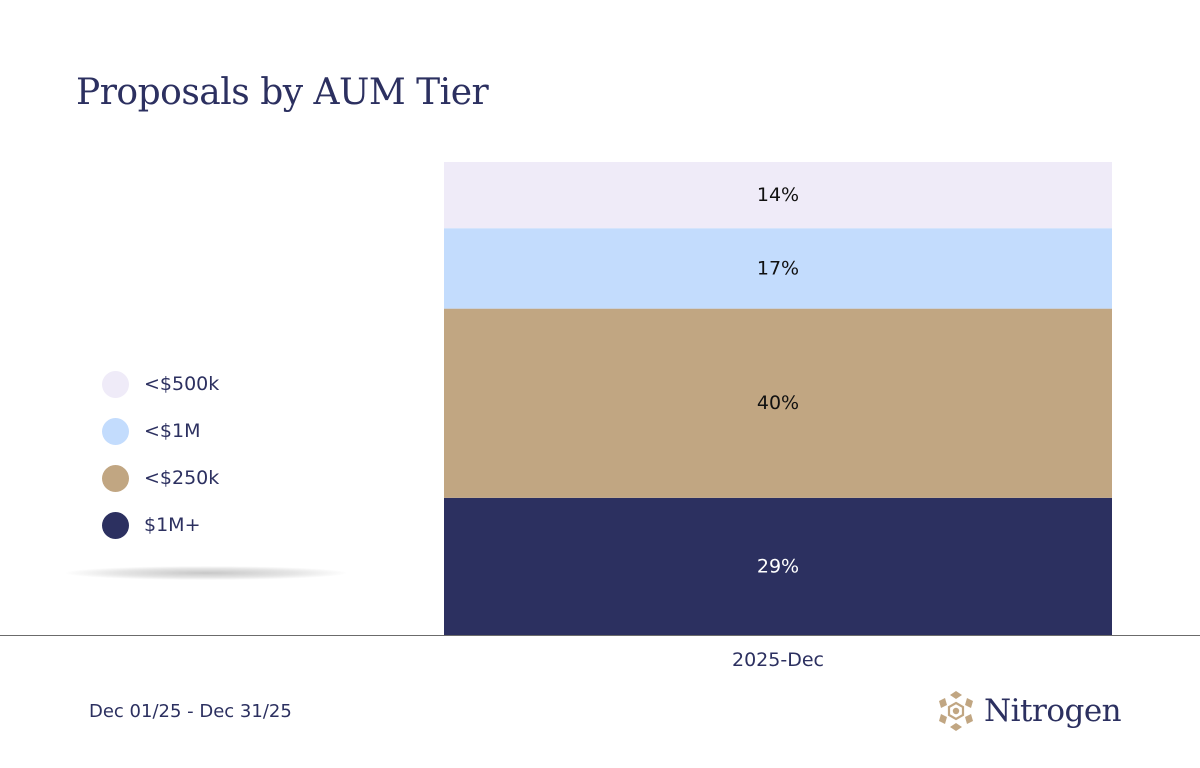  I want to click on legend-label-1m-plus: $1M+, so click(172, 525).